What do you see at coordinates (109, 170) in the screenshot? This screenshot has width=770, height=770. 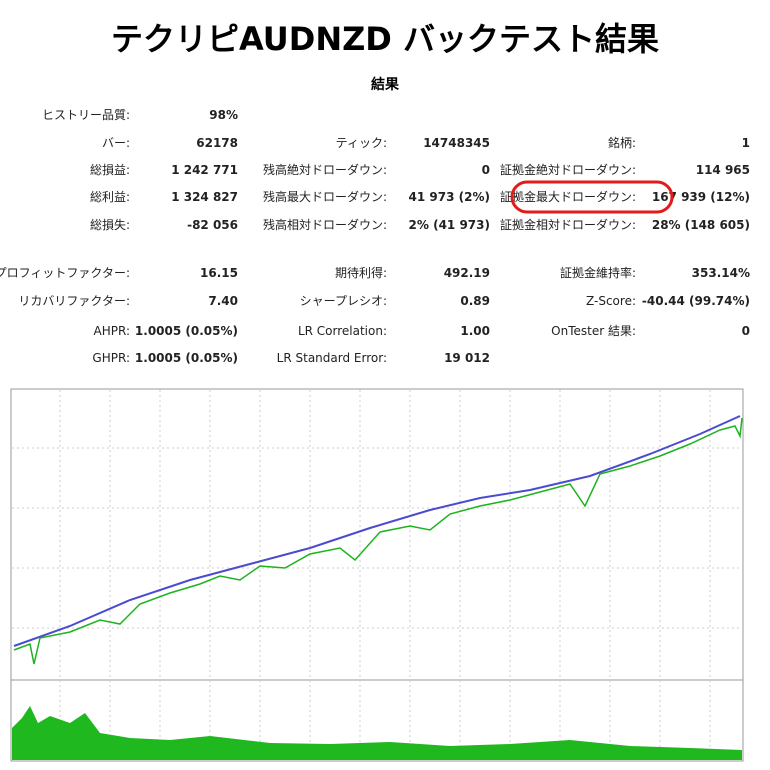 I see `stat-label: 総損益:` at bounding box center [109, 170].